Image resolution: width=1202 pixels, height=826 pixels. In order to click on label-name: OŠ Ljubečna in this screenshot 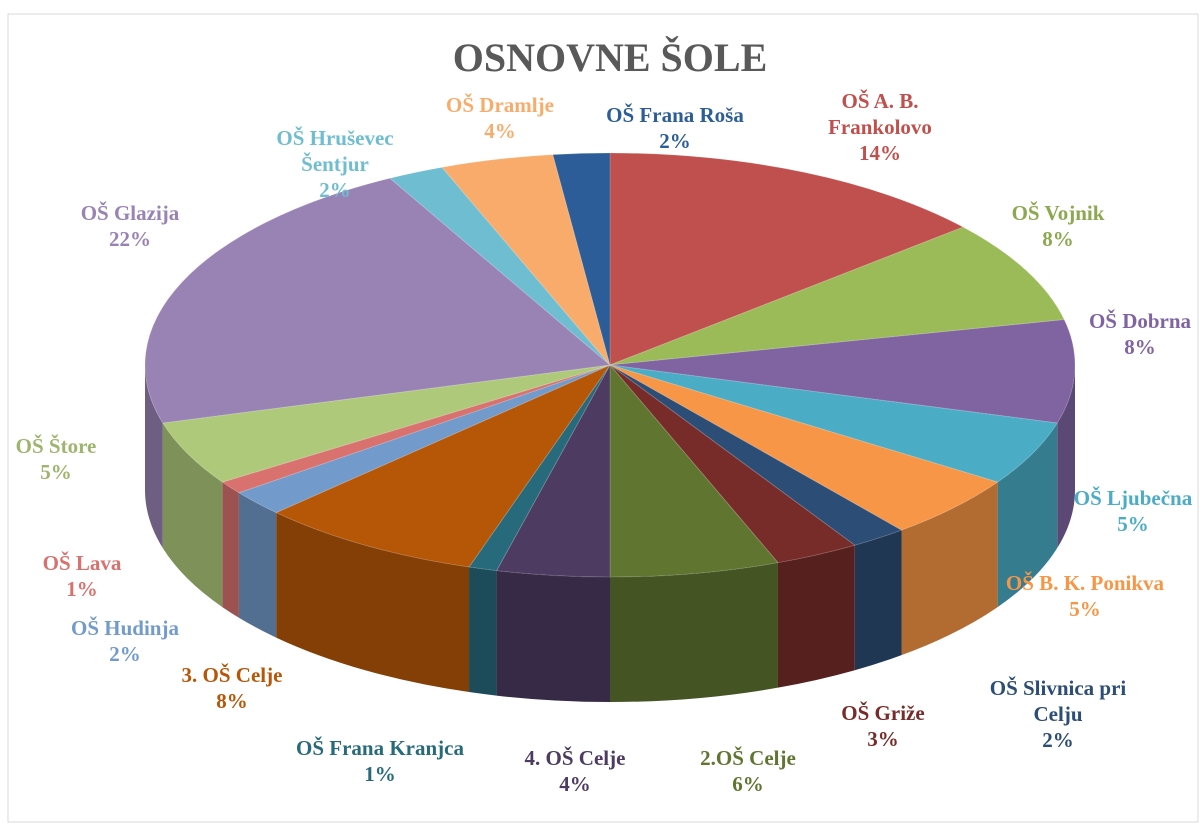, I will do `click(1133, 498)`.